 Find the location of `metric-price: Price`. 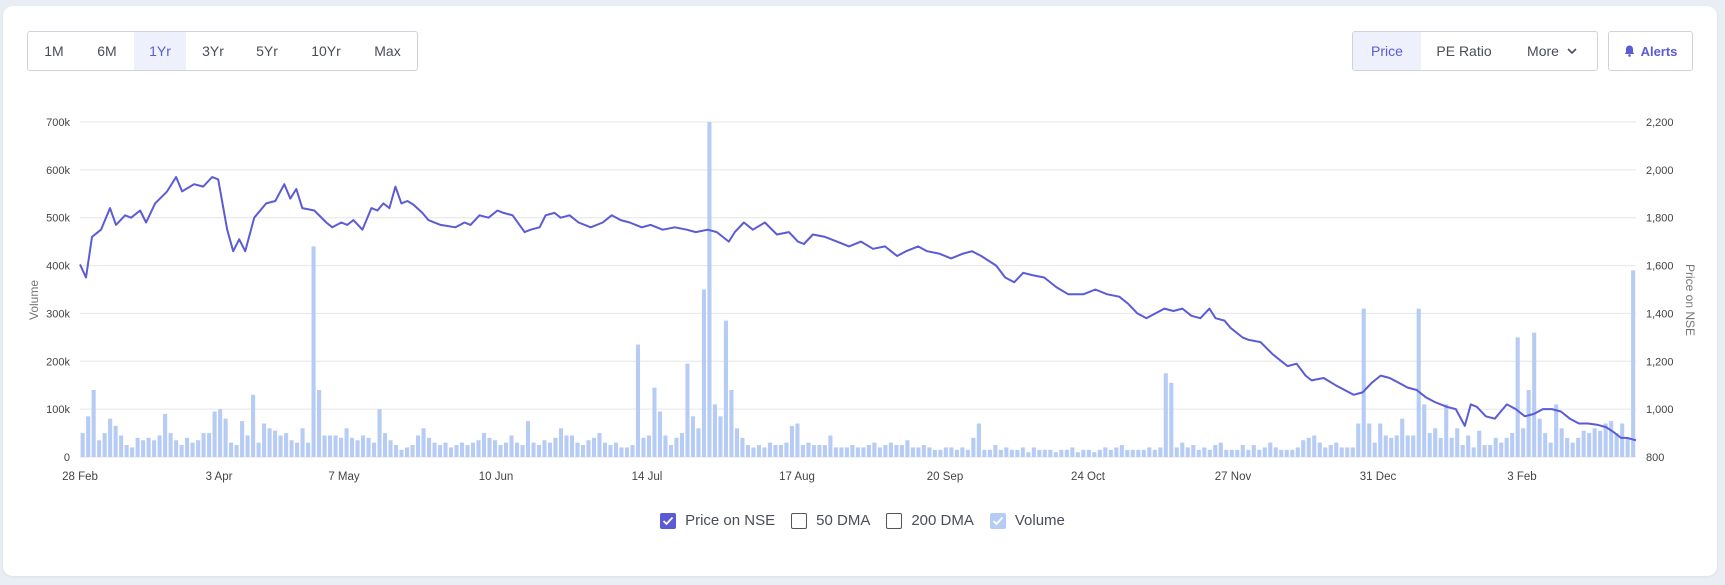

metric-price: Price is located at coordinates (1387, 51).